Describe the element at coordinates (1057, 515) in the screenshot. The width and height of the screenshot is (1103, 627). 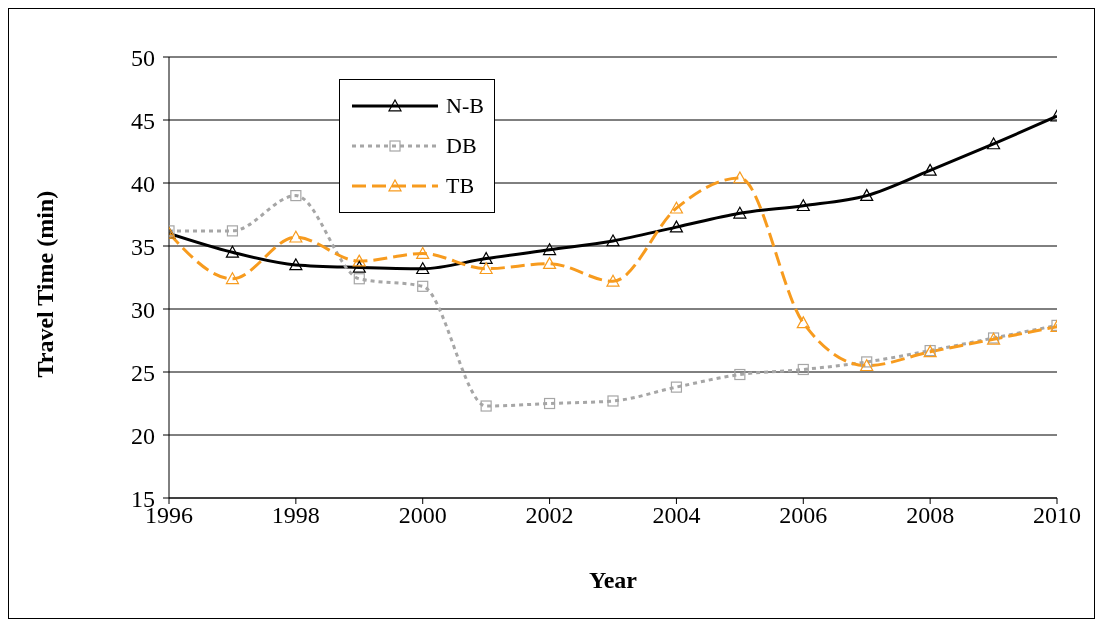
I see `x-tick-label: 2010` at that location.